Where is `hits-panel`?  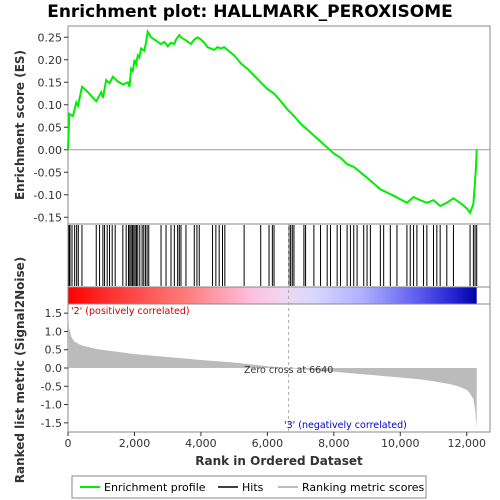
hits-panel is located at coordinates (279, 255).